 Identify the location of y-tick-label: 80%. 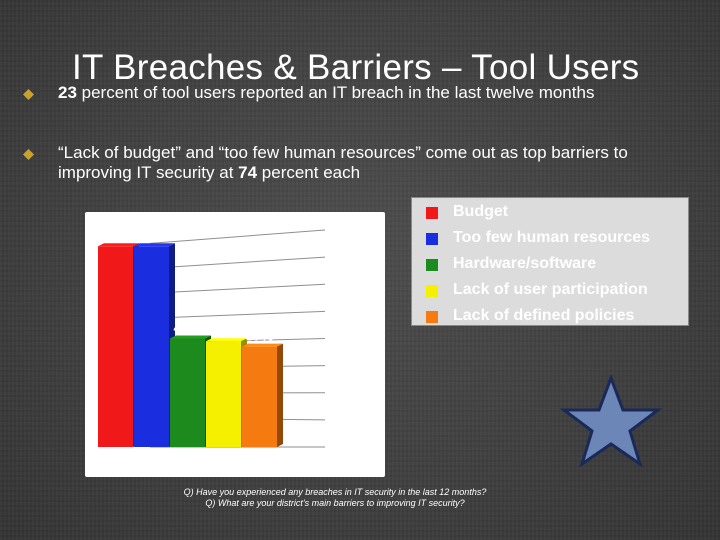
(348, 230).